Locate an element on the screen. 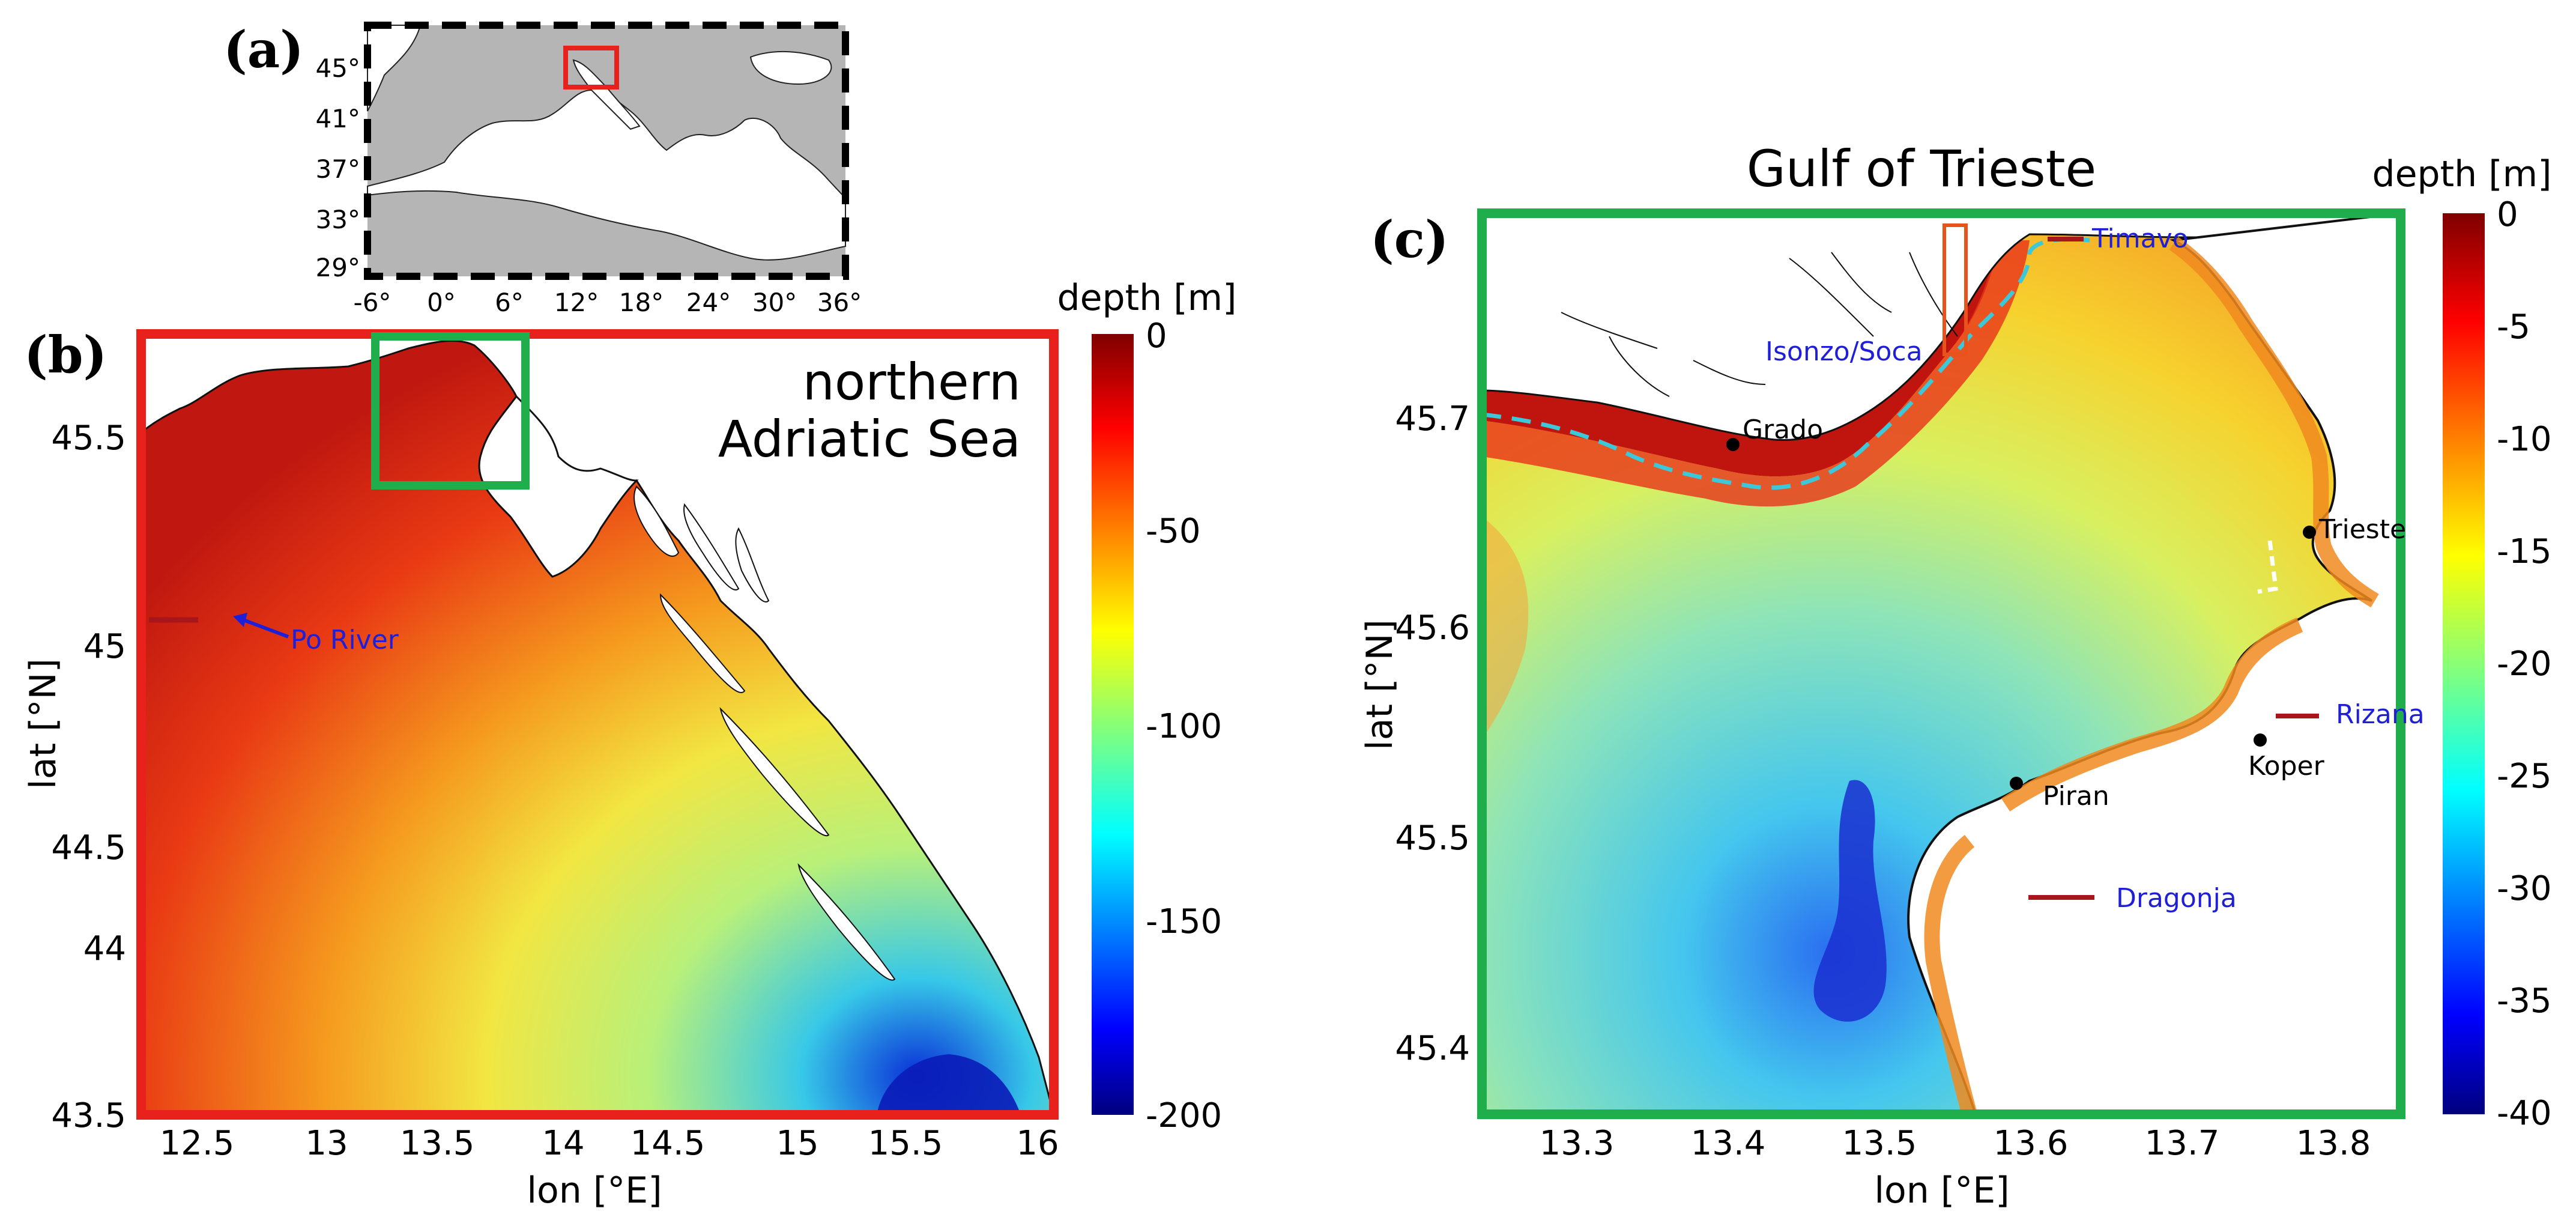 The height and width of the screenshot is (1226, 2576). place-grado: Grado is located at coordinates (1783, 429).